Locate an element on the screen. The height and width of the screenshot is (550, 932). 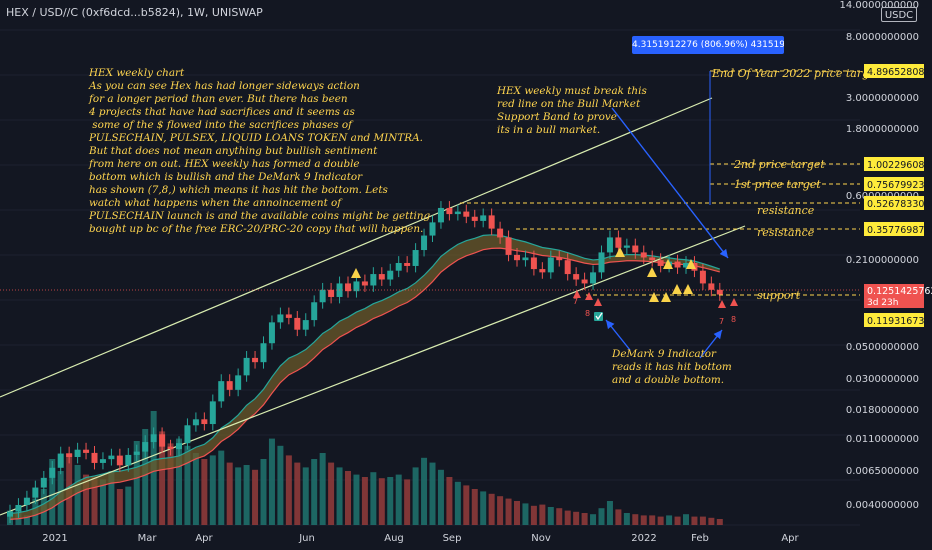
target1-label: 1st price target is located at coordinates (777, 184).